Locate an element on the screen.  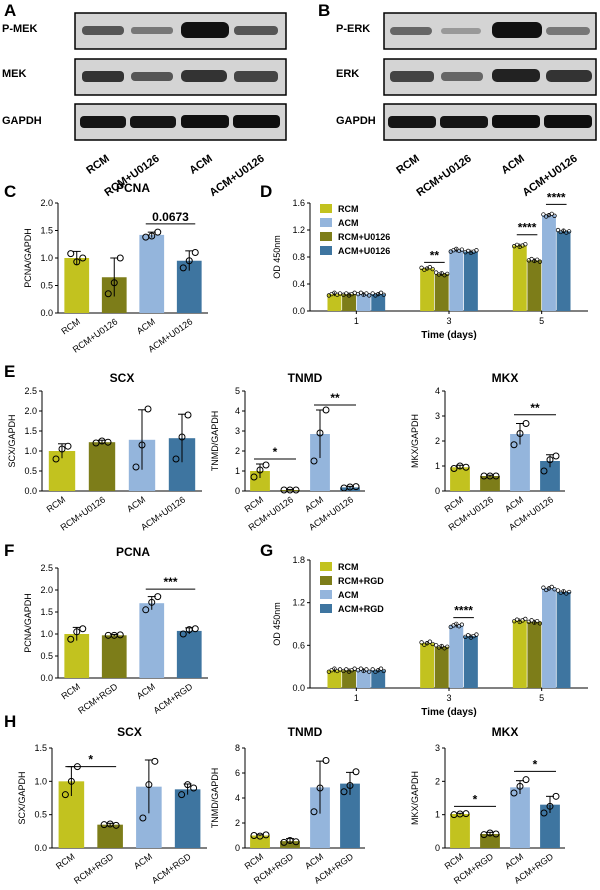
y-tick-label: 1.6 is located at coordinates (298, 203).